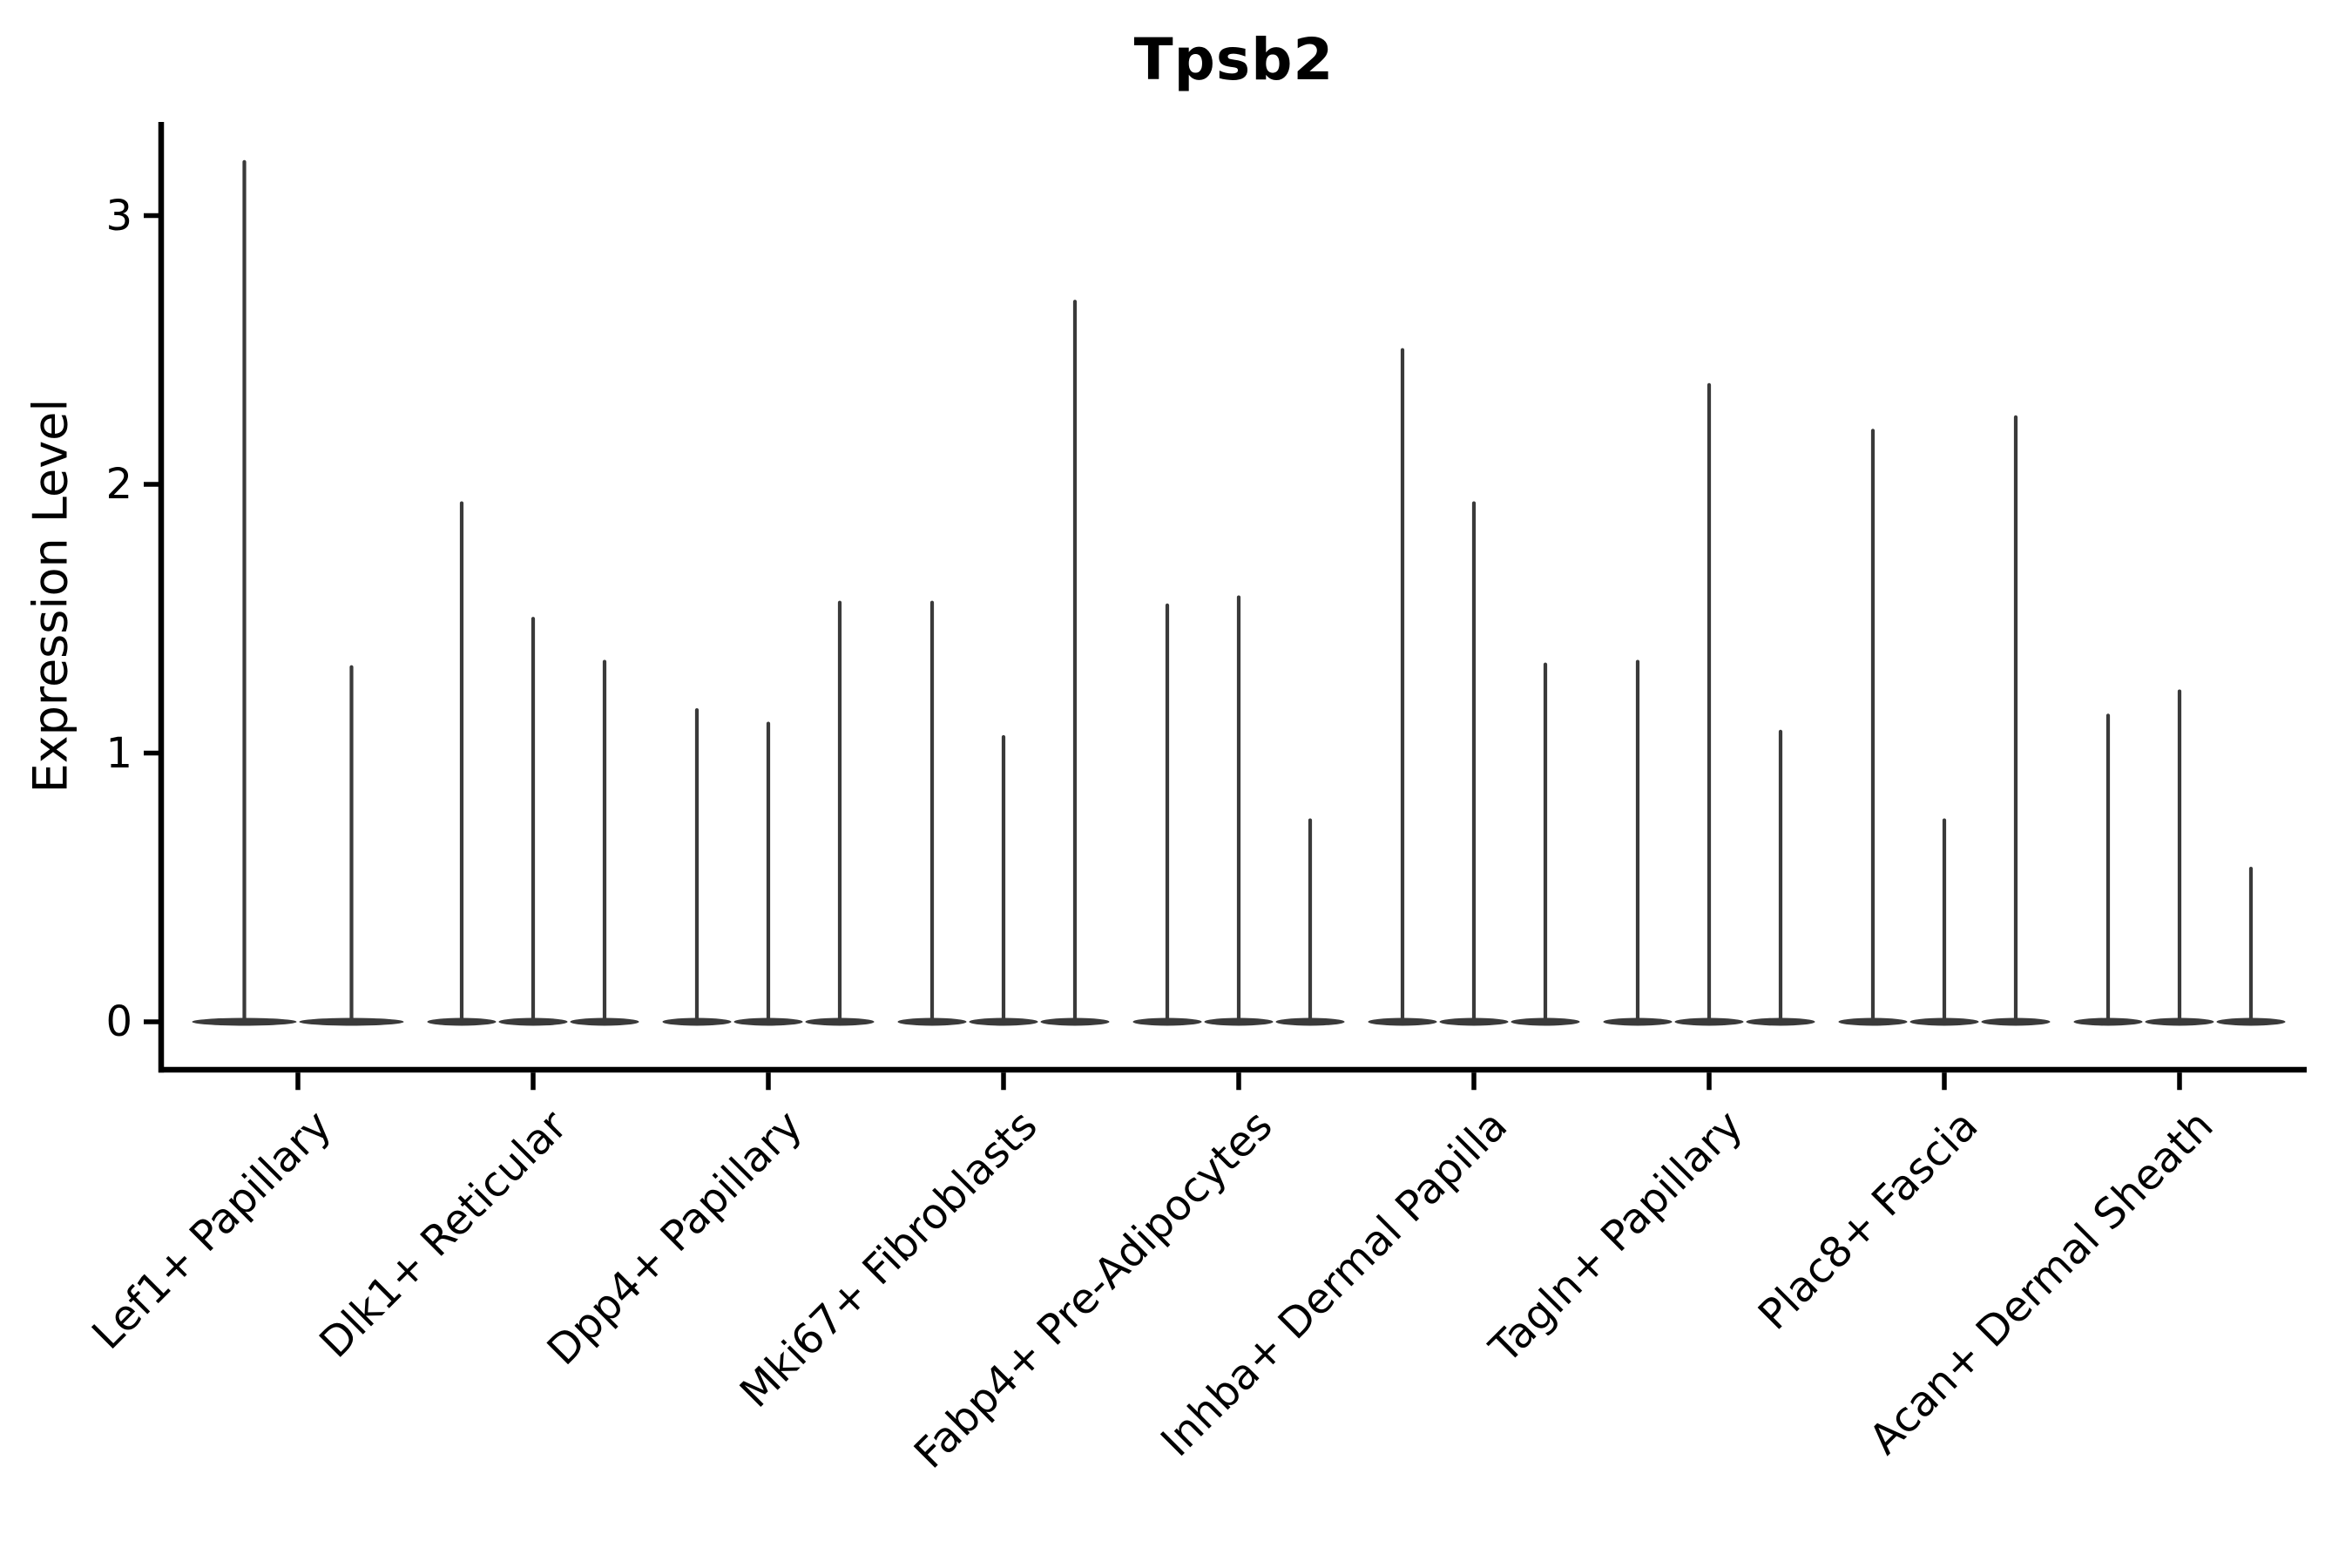  What do you see at coordinates (1234, 59) in the screenshot?
I see `chart-title: Tpsb2` at bounding box center [1234, 59].